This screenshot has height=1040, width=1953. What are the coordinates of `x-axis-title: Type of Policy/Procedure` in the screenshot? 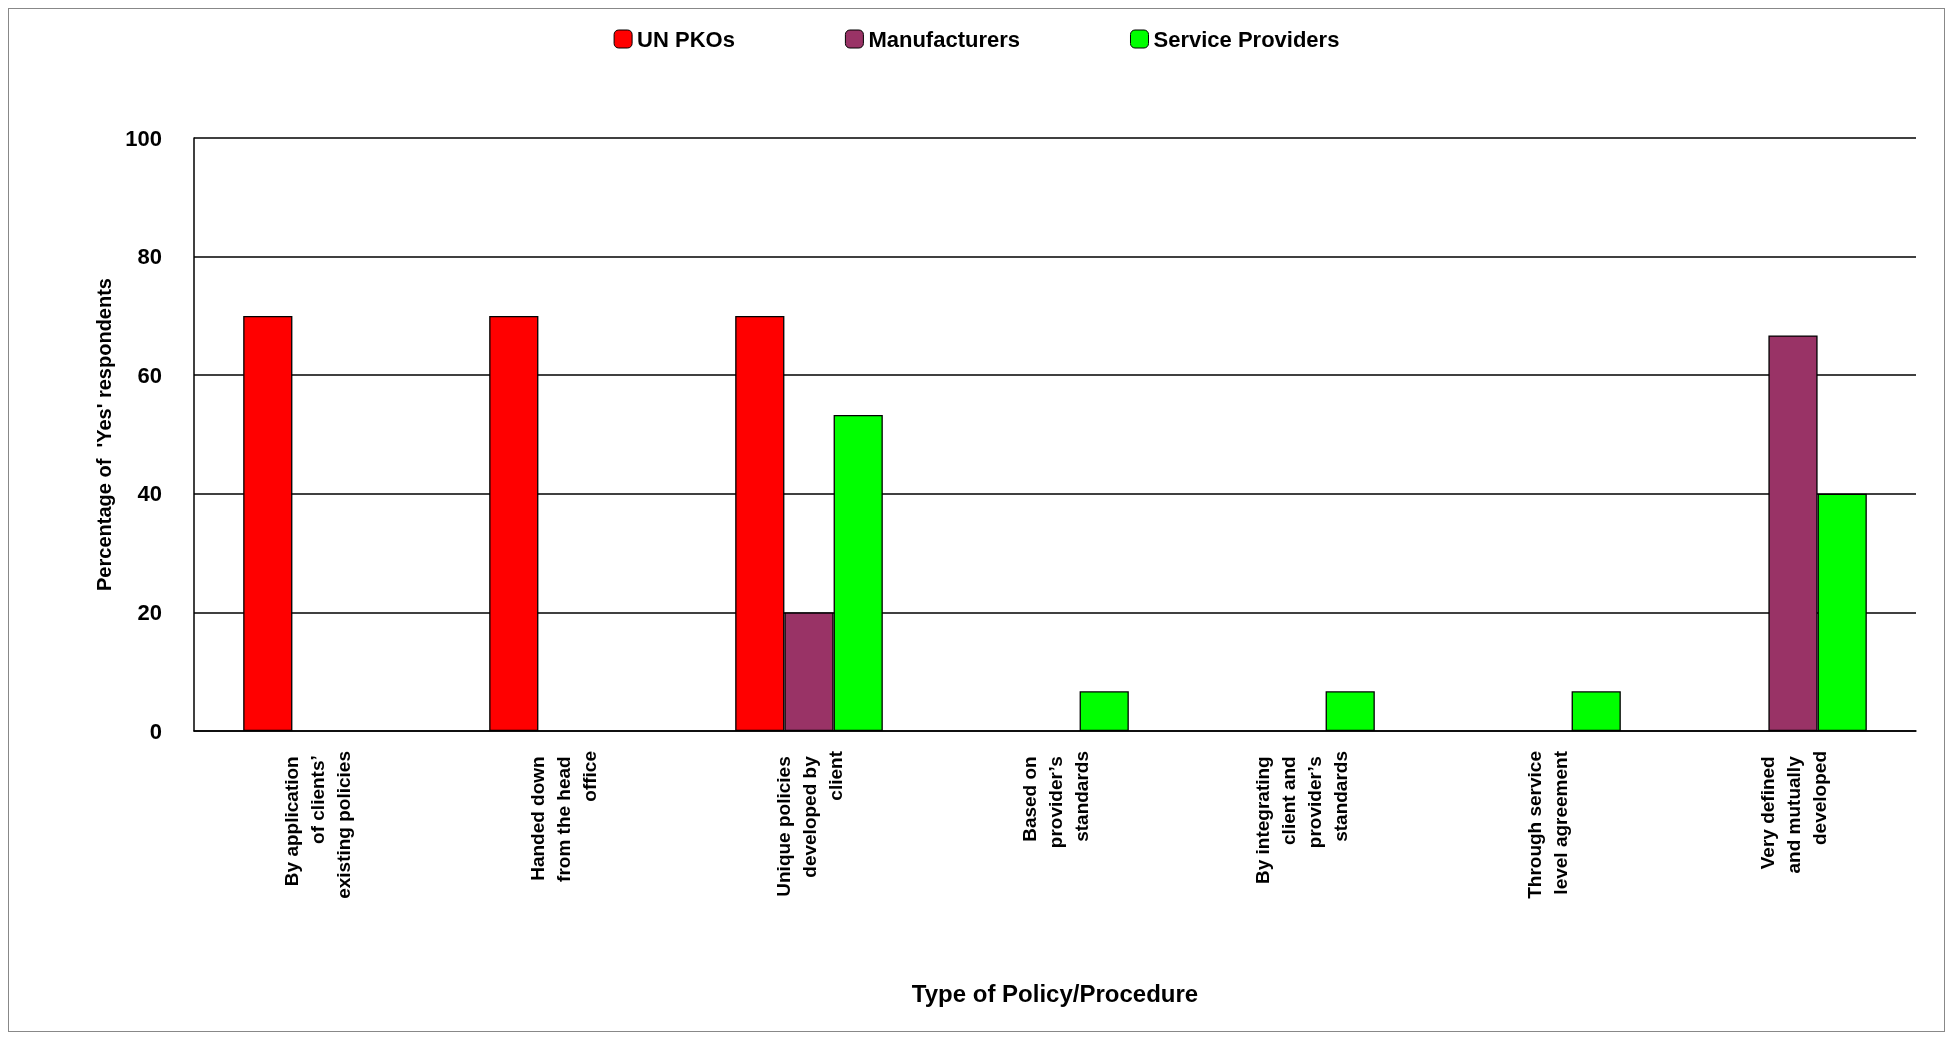 It's located at (1055, 993).